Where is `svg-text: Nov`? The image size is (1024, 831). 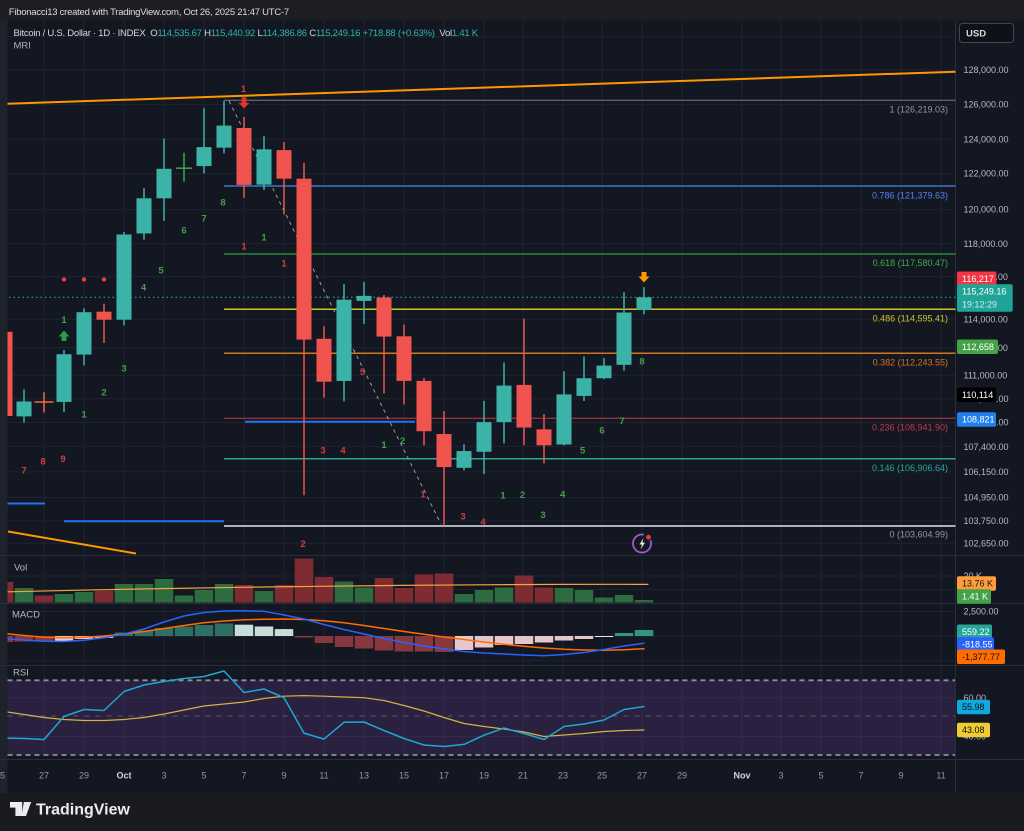 svg-text: Nov is located at coordinates (741, 776).